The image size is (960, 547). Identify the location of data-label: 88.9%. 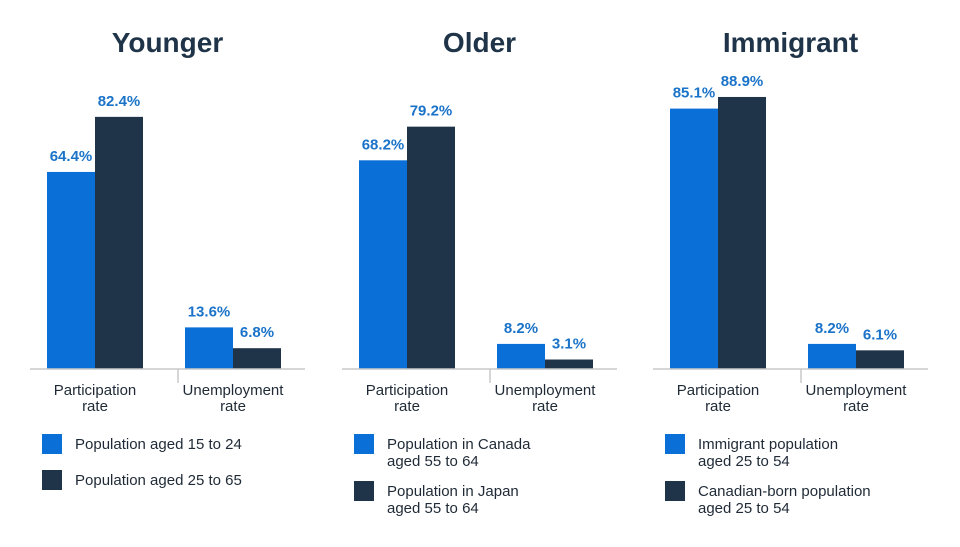
(742, 81).